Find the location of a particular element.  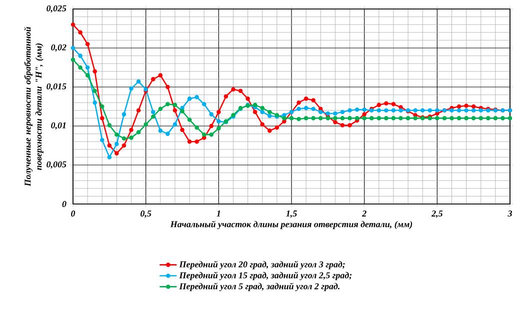

y-tick-label: 0,02 is located at coordinates (58, 48).